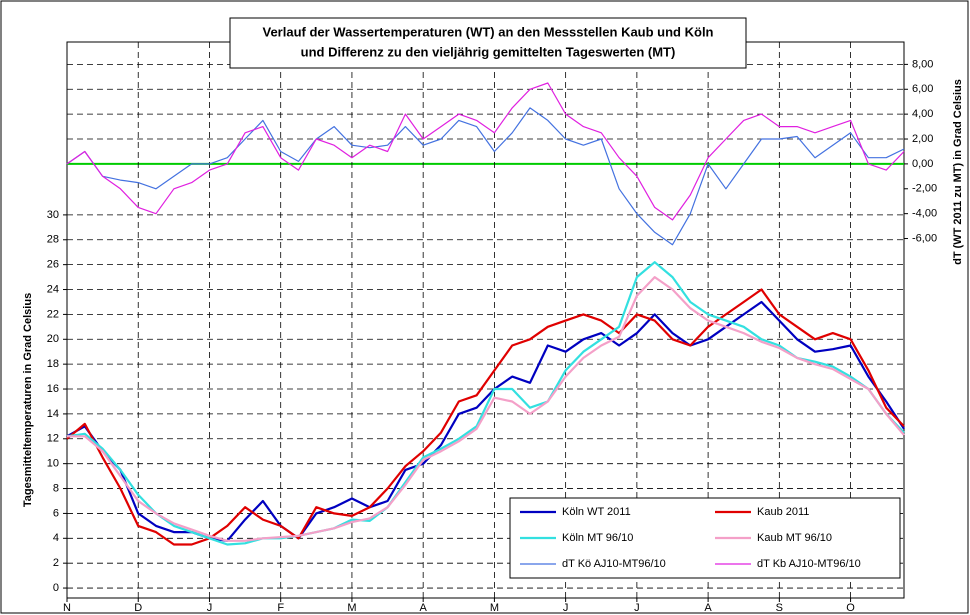  I want to click on y-tick-label: 14, so click(53, 414).